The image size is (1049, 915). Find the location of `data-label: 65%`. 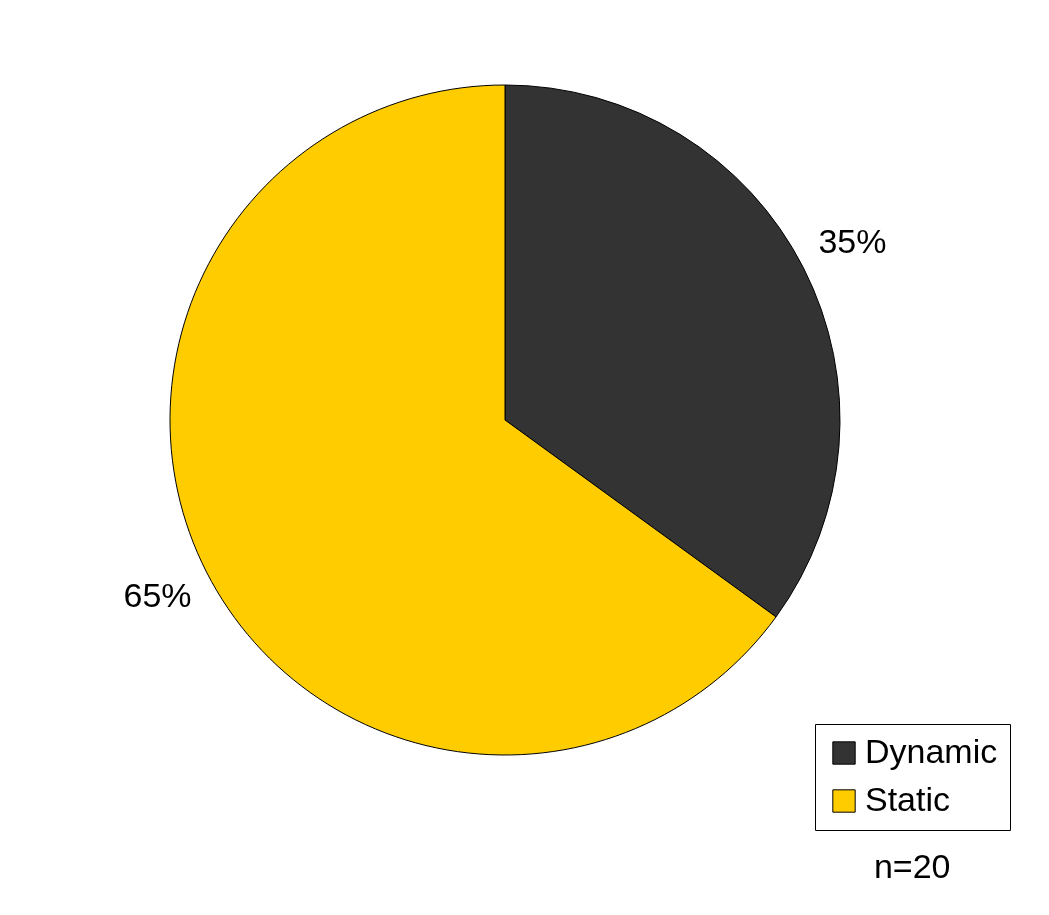

data-label: 65% is located at coordinates (157, 595).